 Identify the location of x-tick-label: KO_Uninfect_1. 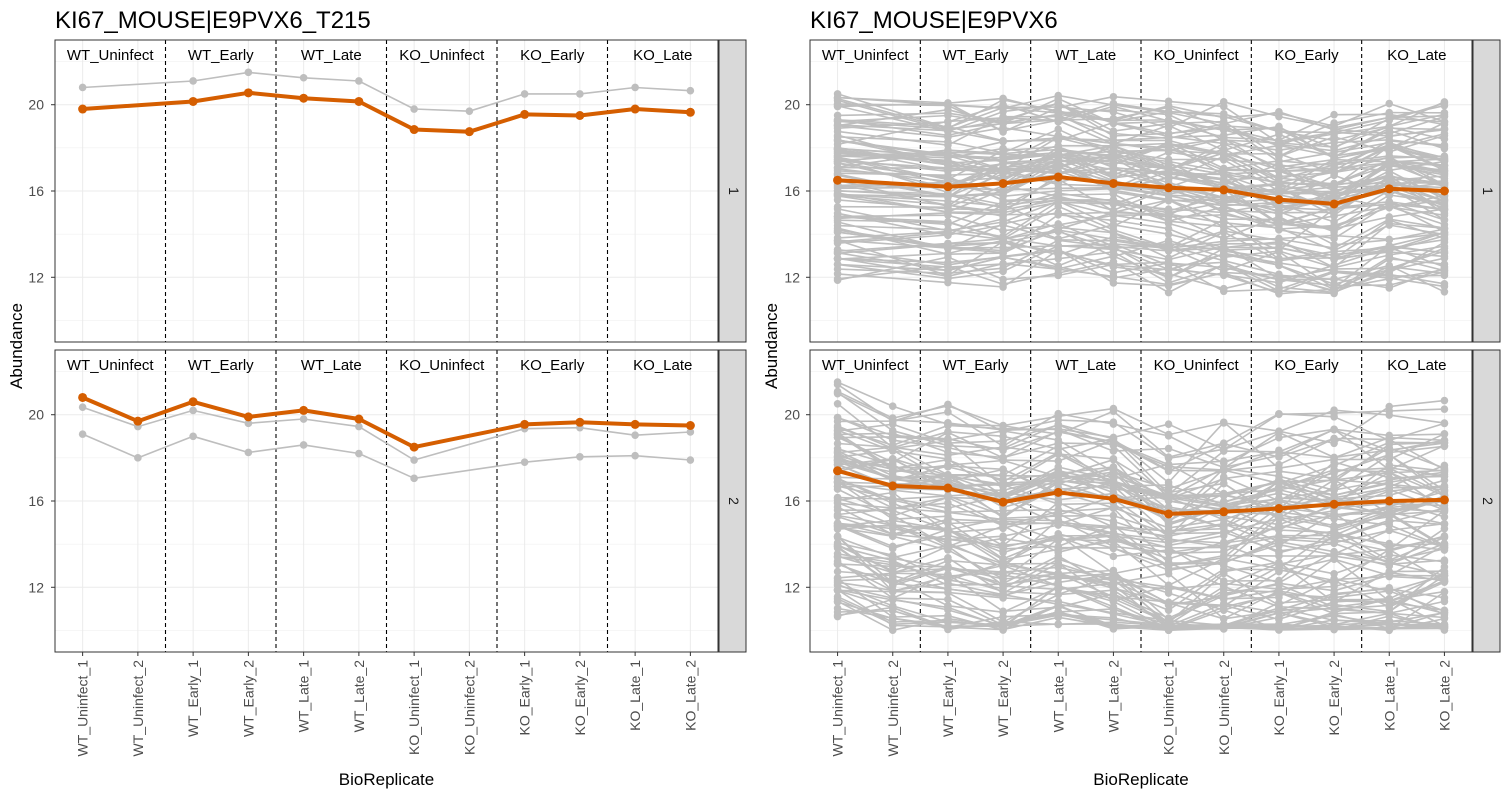
(1169, 707).